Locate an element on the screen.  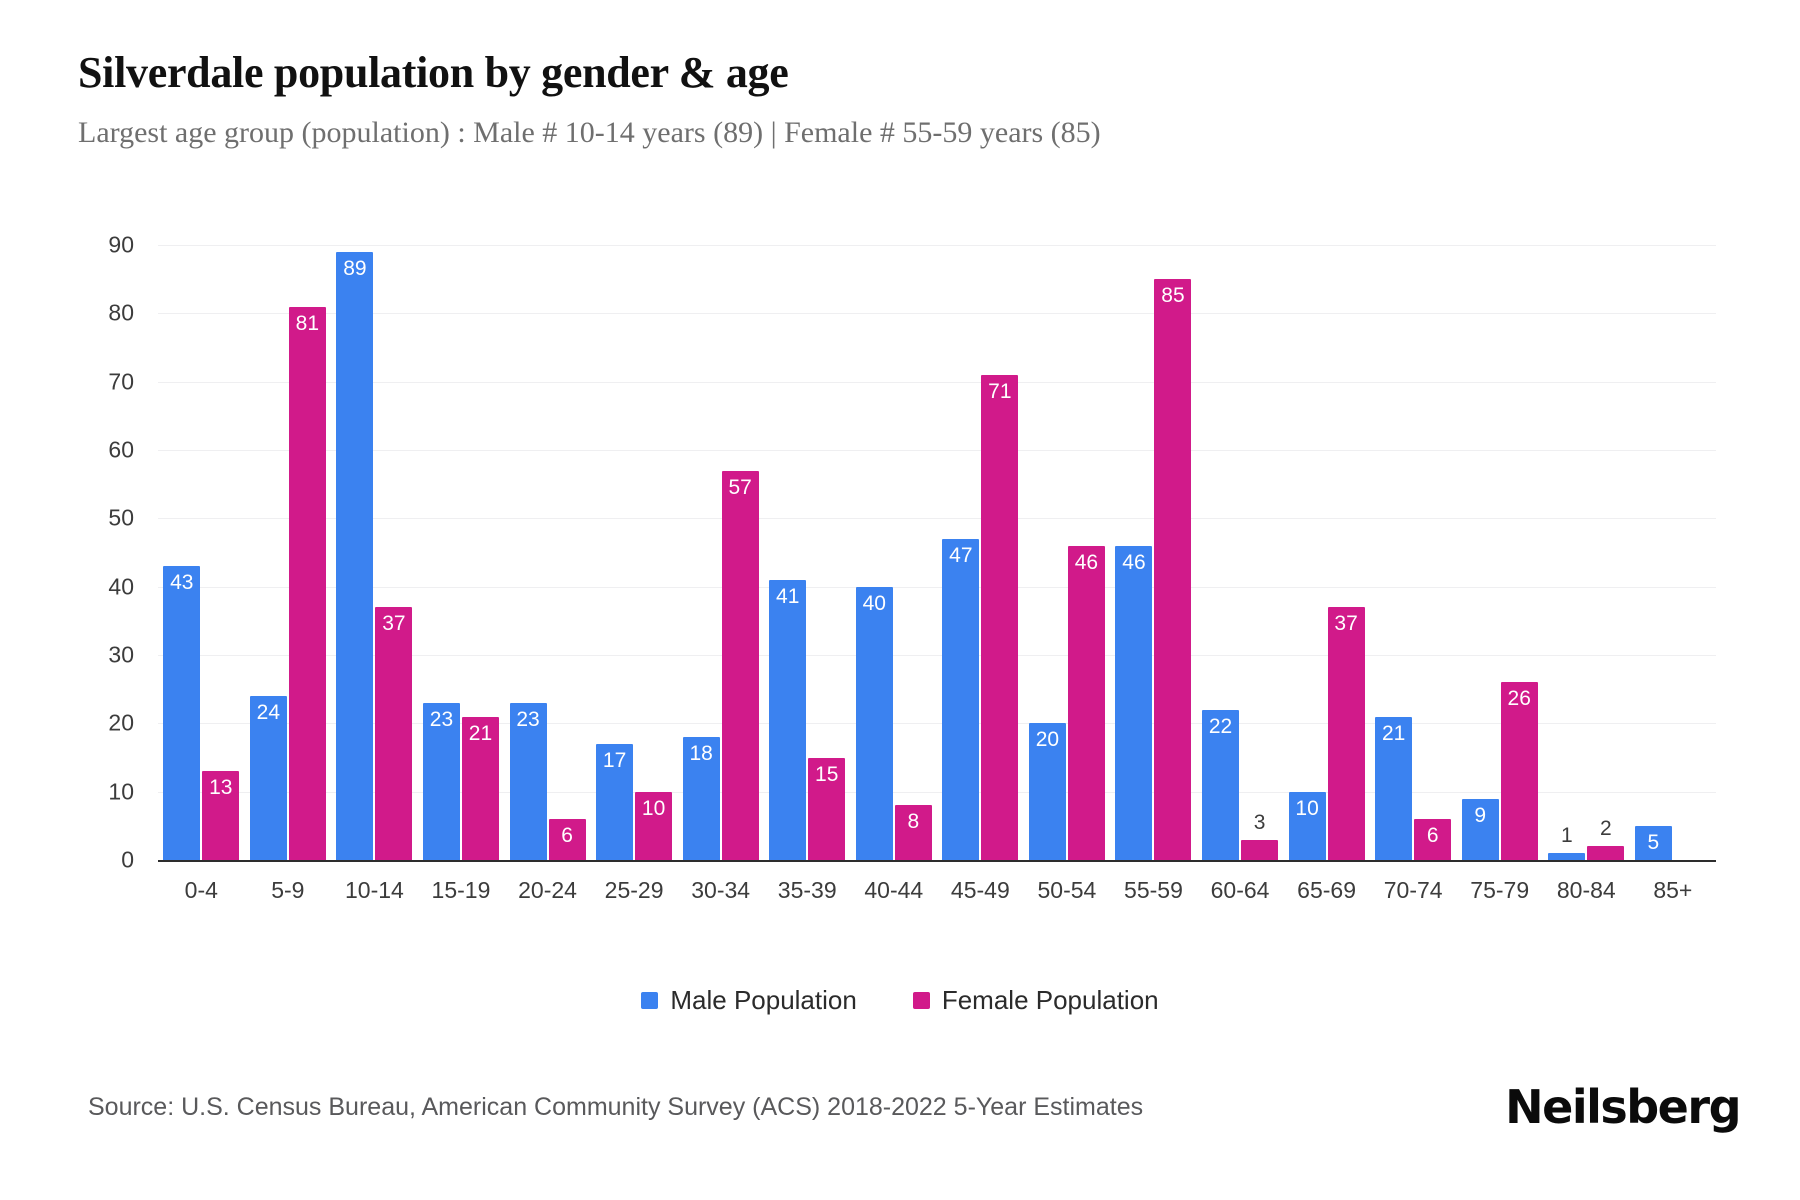
bar-female: 8 is located at coordinates (913, 832).